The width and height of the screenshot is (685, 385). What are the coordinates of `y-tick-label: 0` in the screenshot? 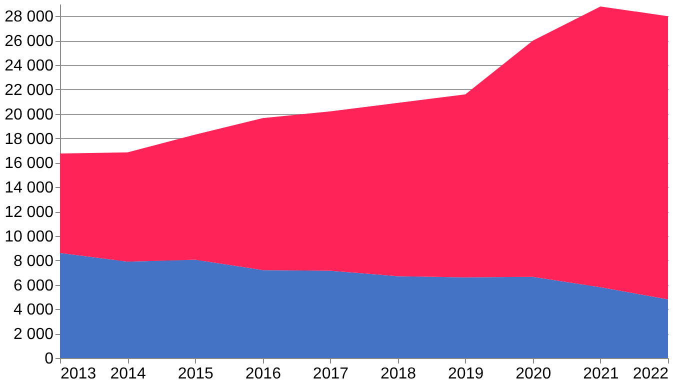 It's located at (49, 359).